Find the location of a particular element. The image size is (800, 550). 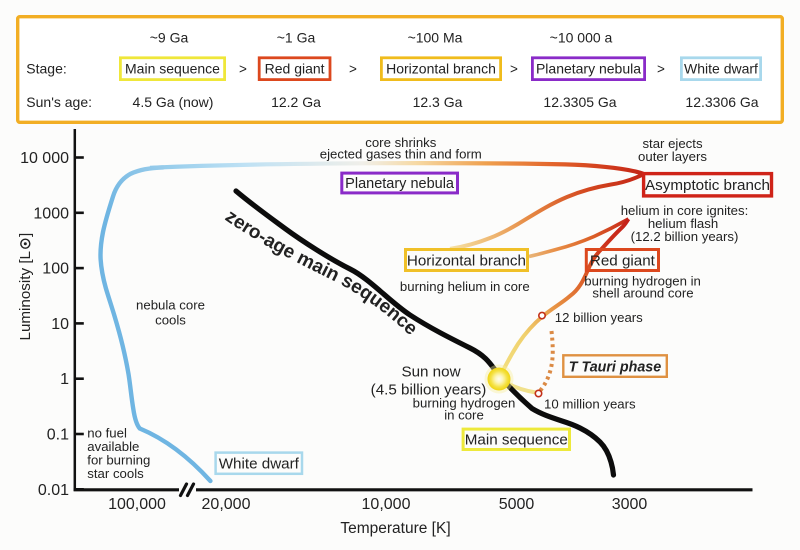

svg-text: 12.2 Ga is located at coordinates (296, 102).